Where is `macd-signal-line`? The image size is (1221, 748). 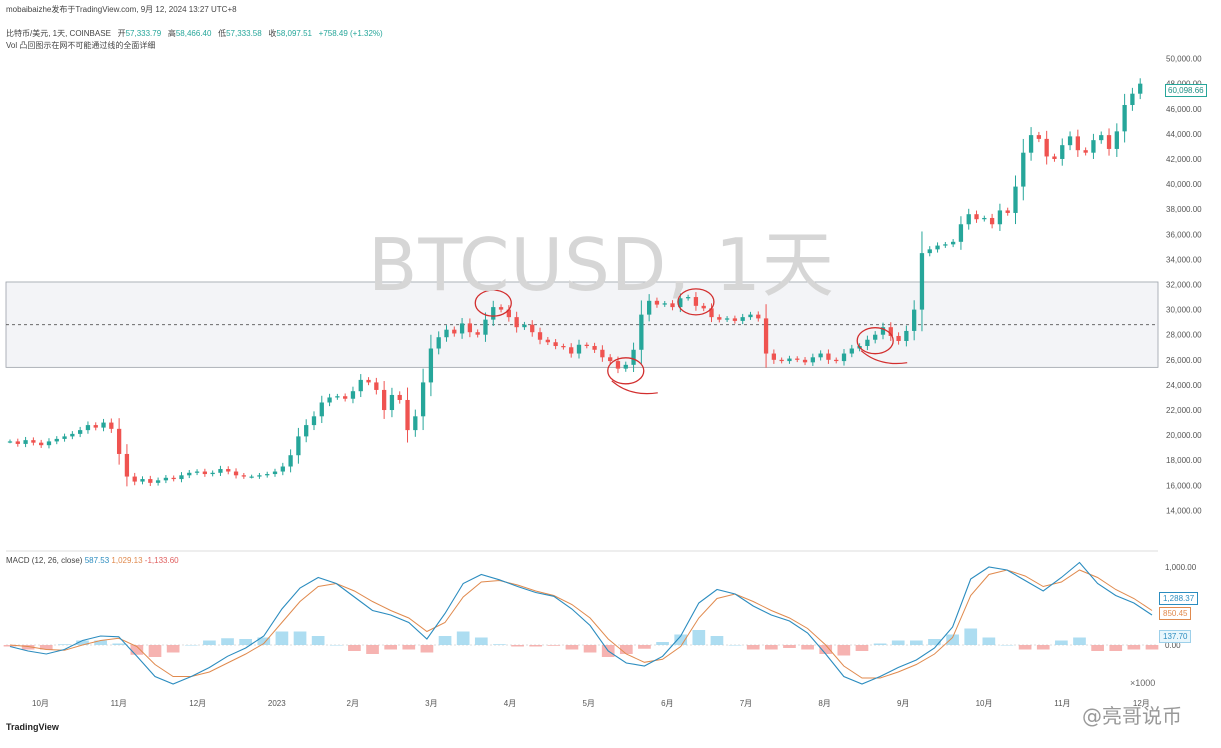
macd-signal-line is located at coordinates (581, 624).